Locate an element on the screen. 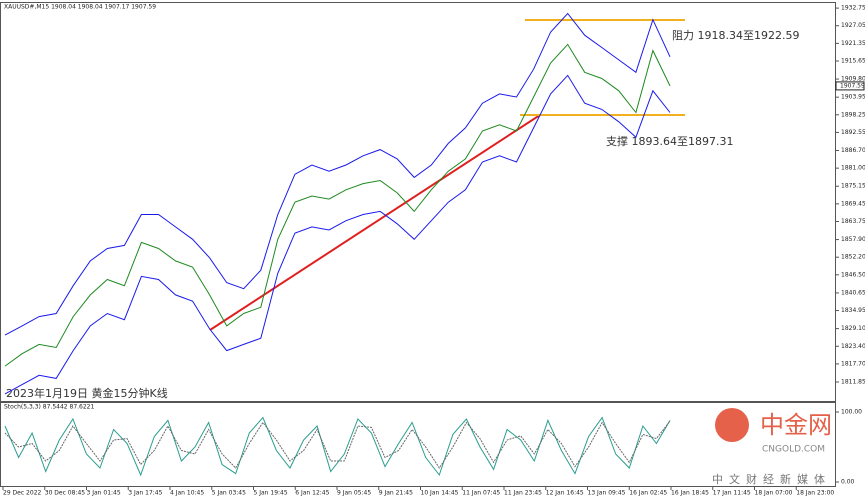 This screenshot has width=865, height=501. x-tick-label: 6 Jan 12:45 is located at coordinates (312, 493).